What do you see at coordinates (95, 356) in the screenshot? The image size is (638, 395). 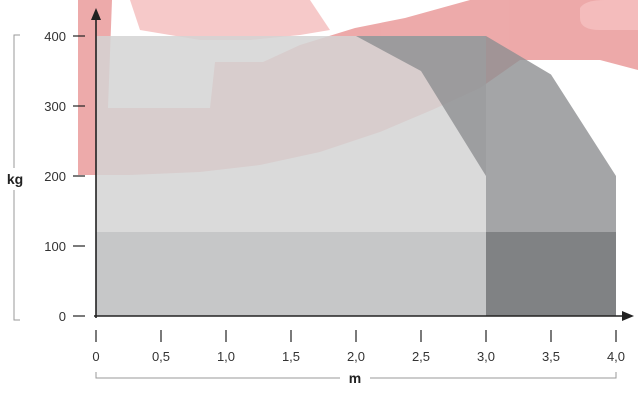 I see `x-tick-label: 0` at bounding box center [95, 356].